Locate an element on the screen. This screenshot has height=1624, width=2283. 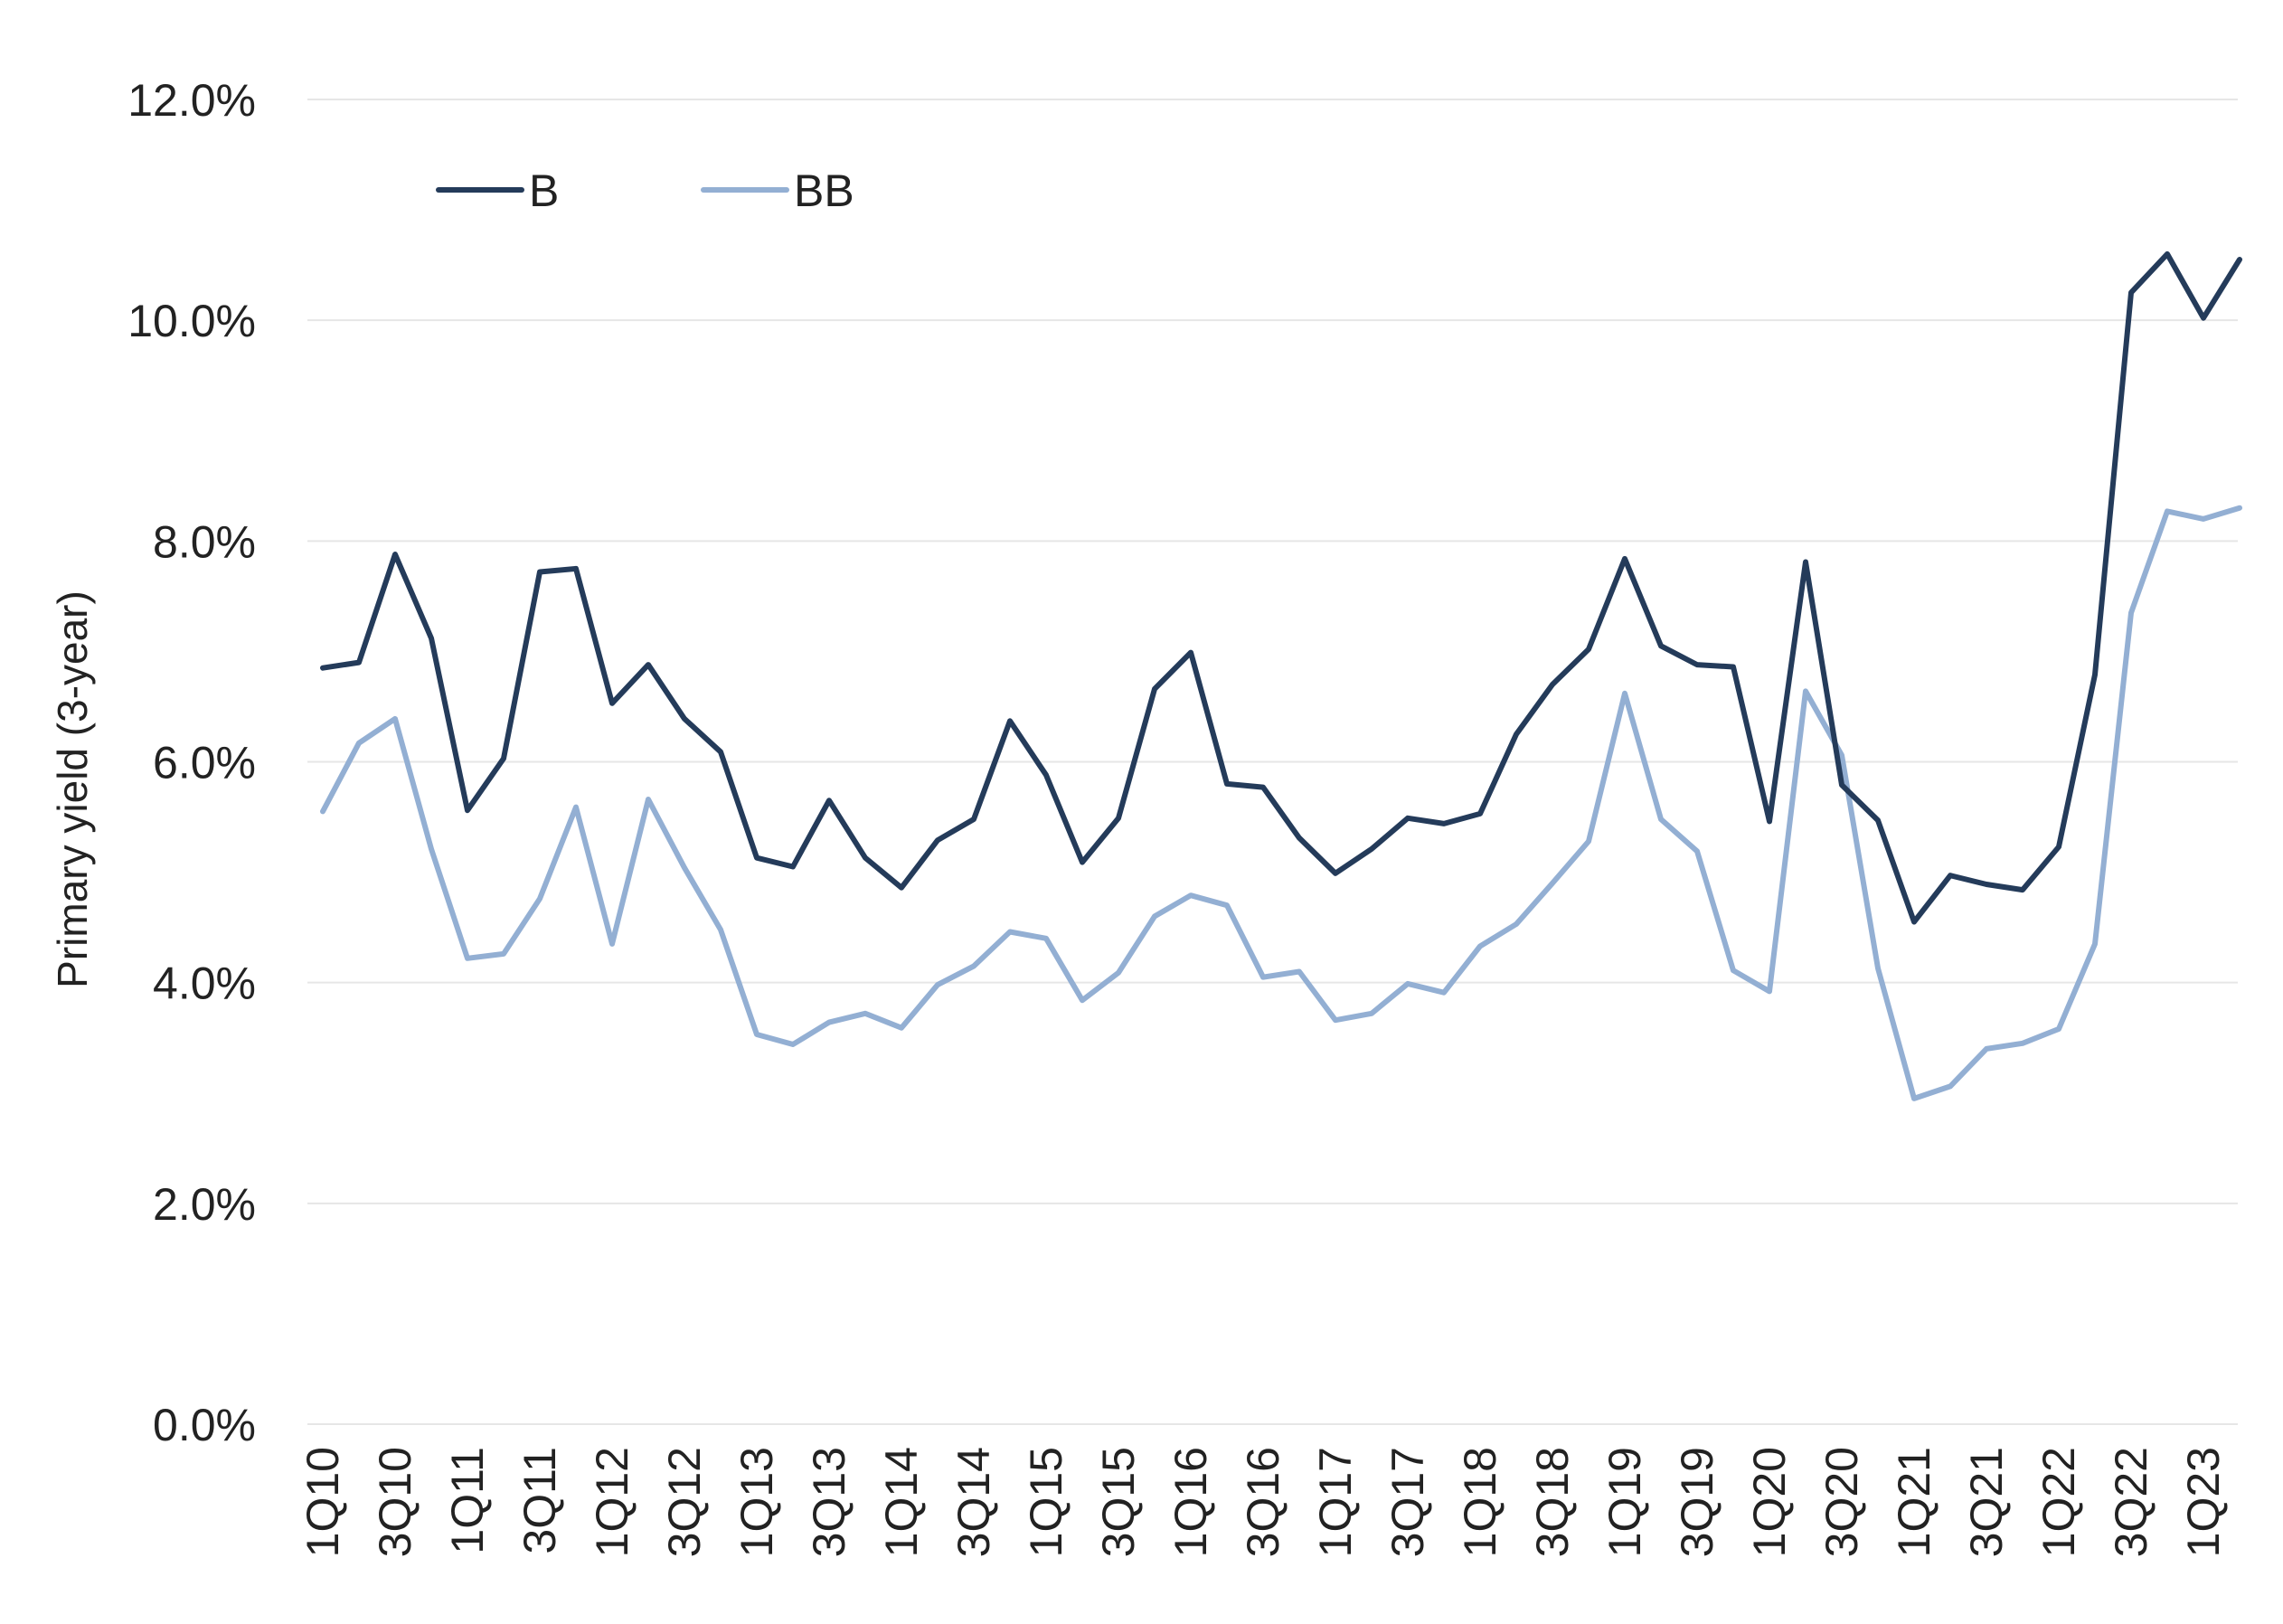
y-axis-title: Primary yield (3-year) is located at coordinates (73, 789).